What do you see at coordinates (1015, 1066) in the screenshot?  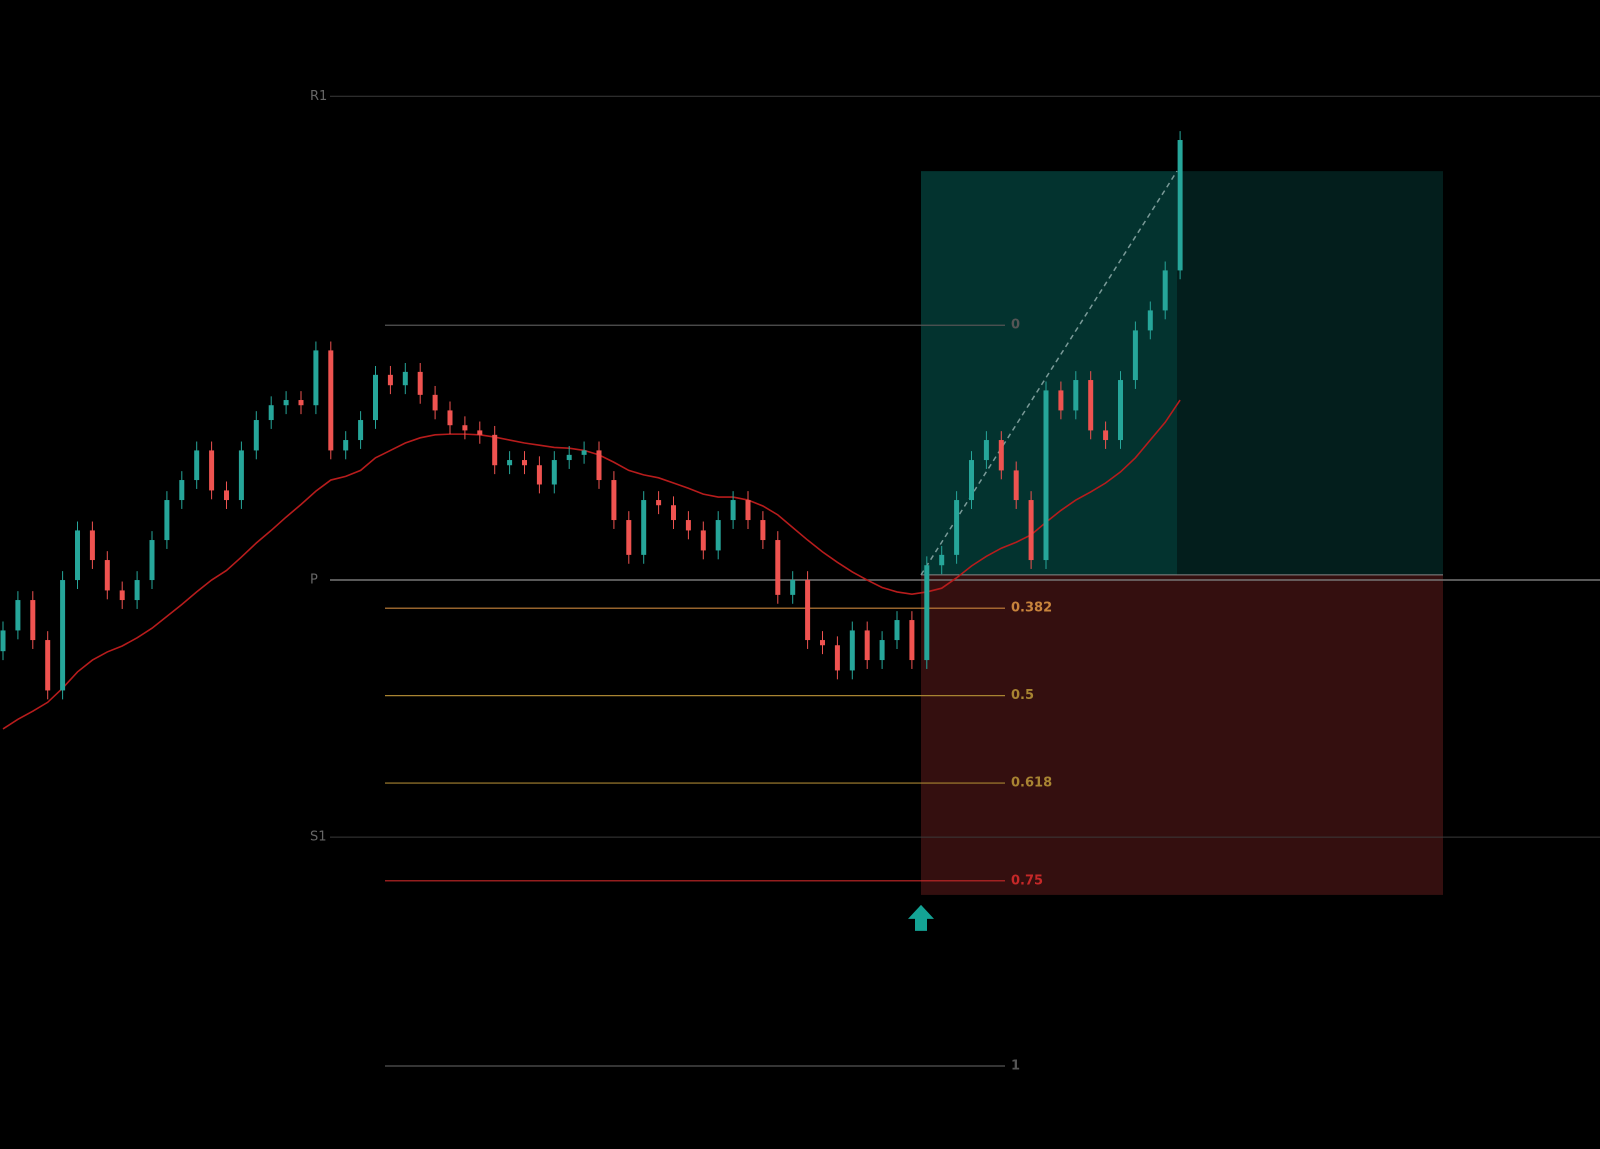 I see `fib-label: 1` at bounding box center [1015, 1066].